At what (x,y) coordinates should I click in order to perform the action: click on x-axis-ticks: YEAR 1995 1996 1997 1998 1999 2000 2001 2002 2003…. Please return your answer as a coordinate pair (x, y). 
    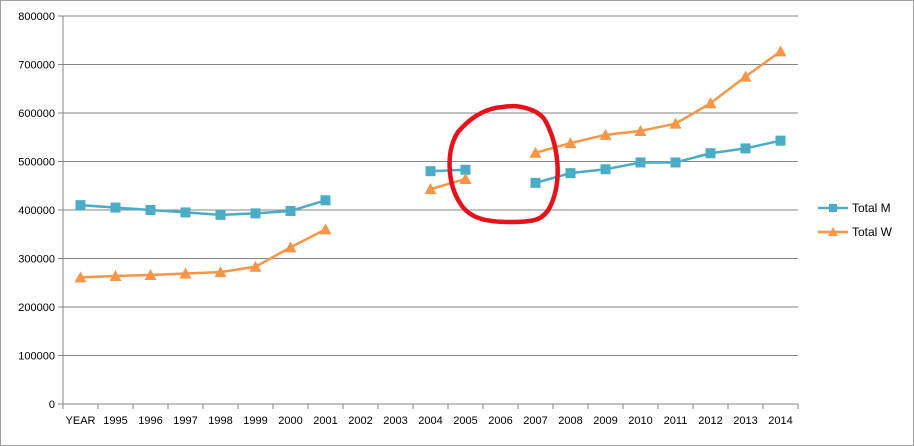
    Looking at the image, I should click on (429, 421).